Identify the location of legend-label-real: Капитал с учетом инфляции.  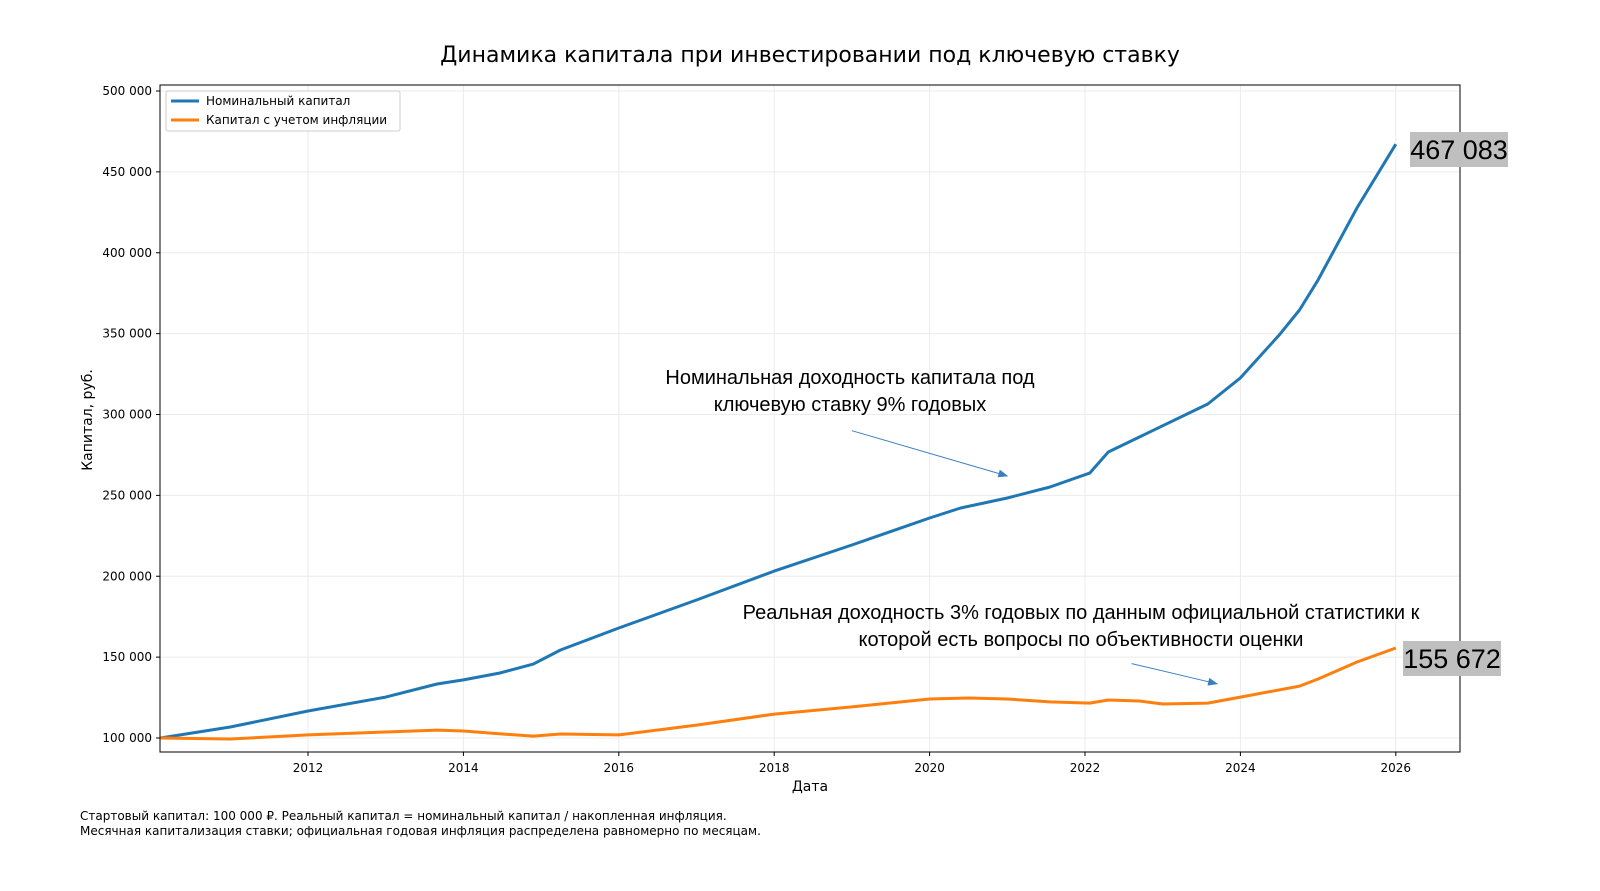
(296, 120).